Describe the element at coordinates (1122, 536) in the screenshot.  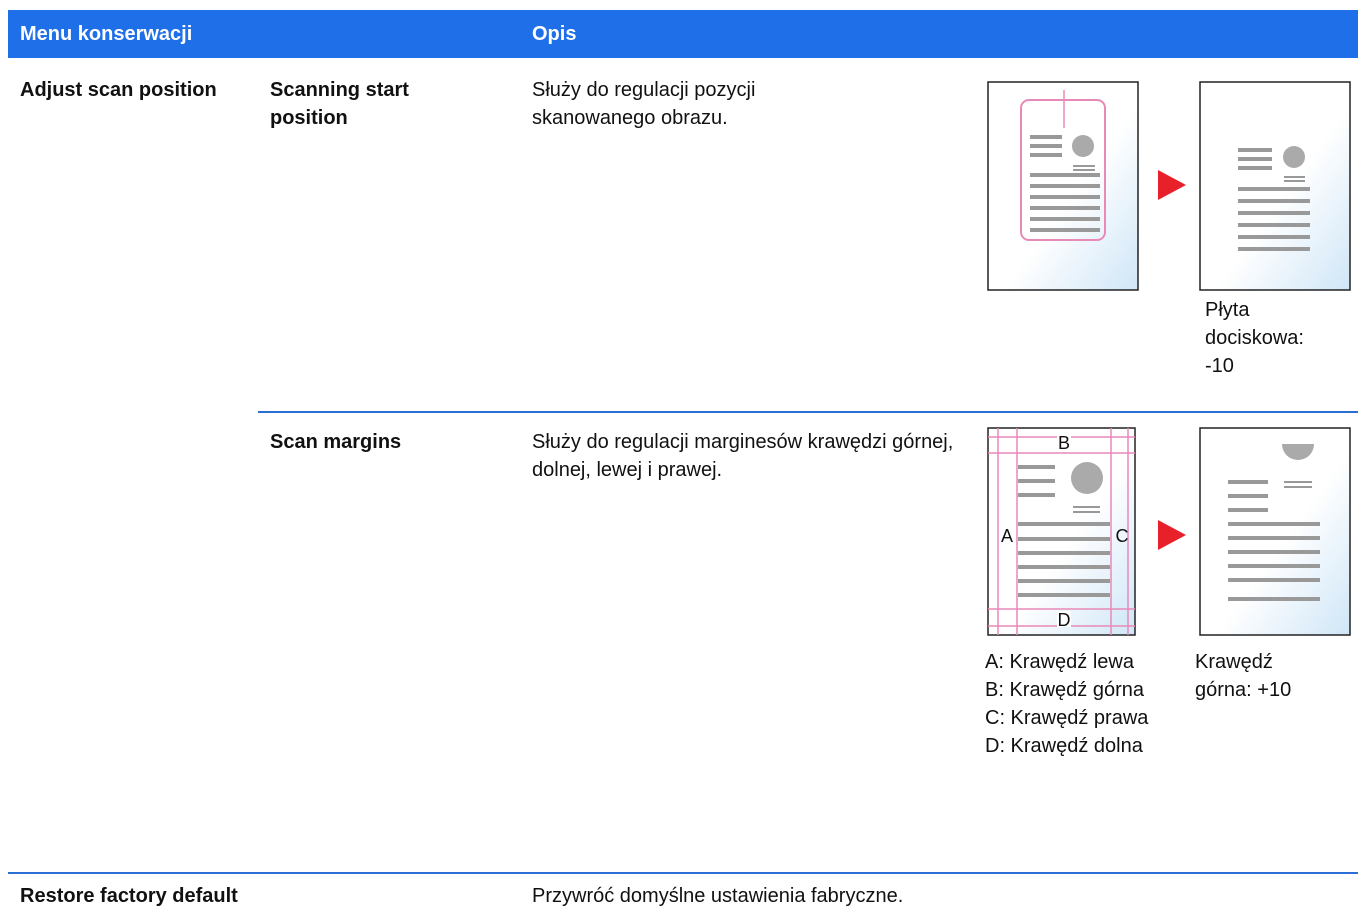
I see `figure-label: C` at that location.